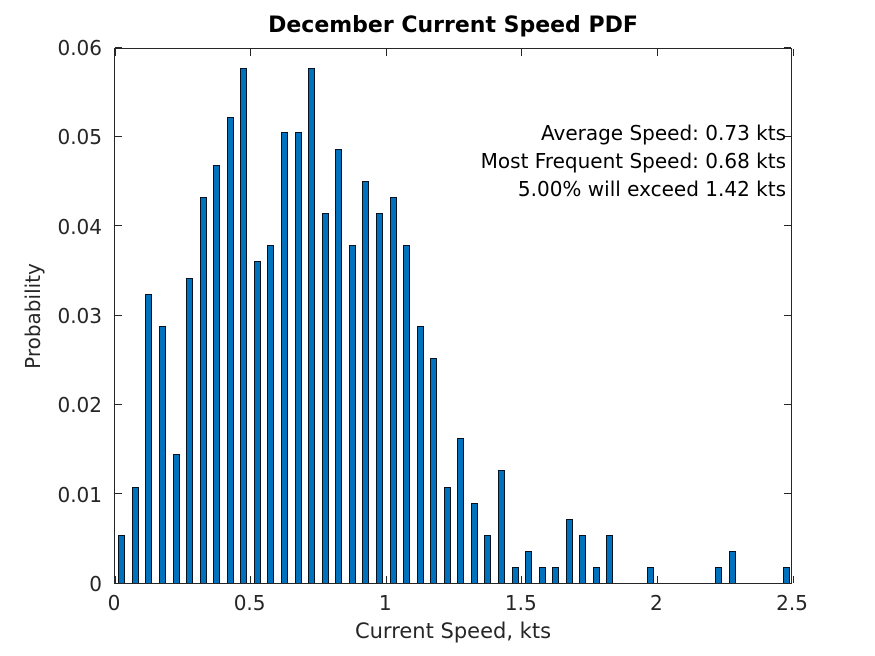  What do you see at coordinates (79, 494) in the screenshot?
I see `y-tick-label: 0.01` at bounding box center [79, 494].